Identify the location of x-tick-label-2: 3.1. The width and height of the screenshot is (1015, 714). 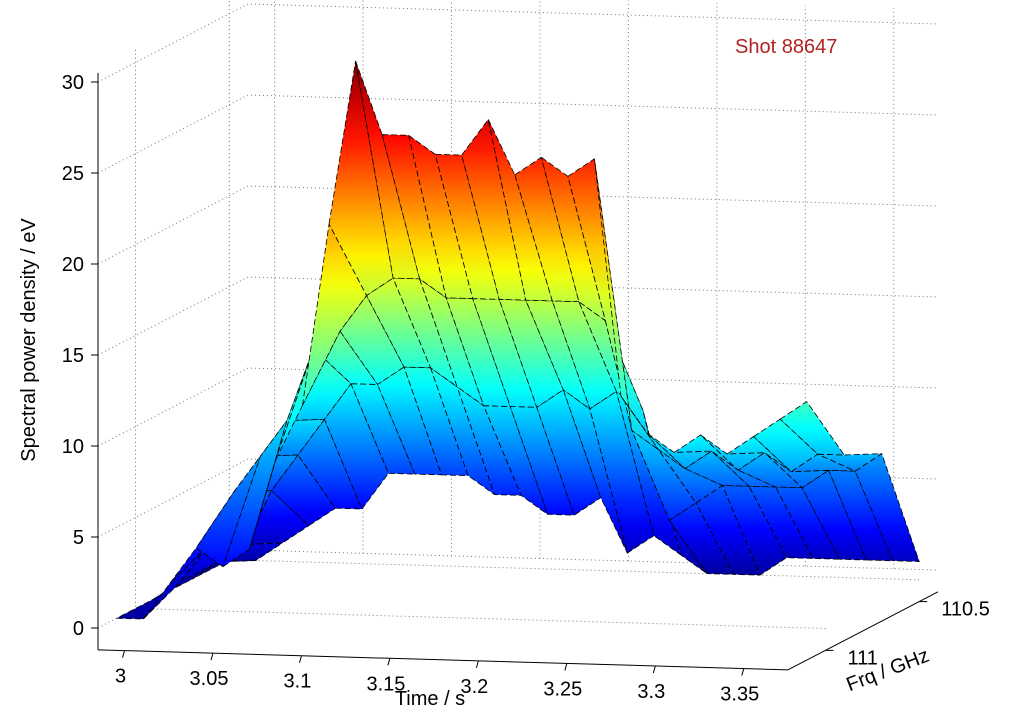
(298, 682).